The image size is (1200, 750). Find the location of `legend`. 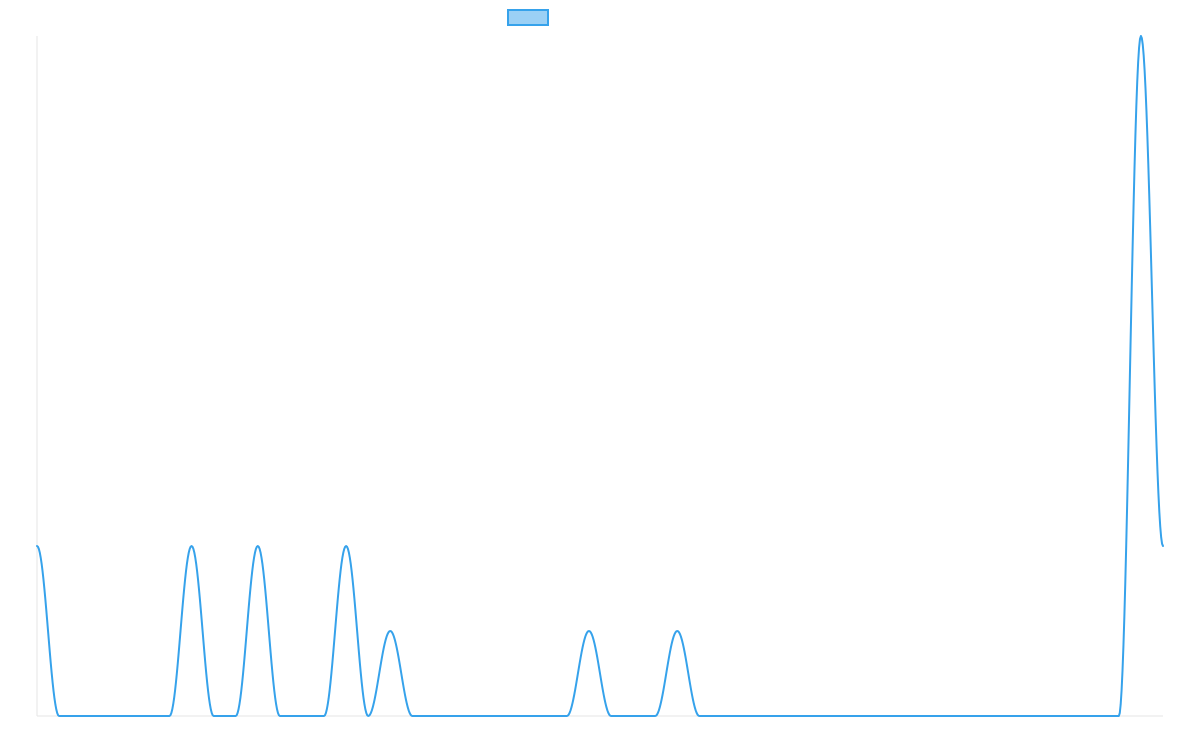

legend is located at coordinates (528, 17).